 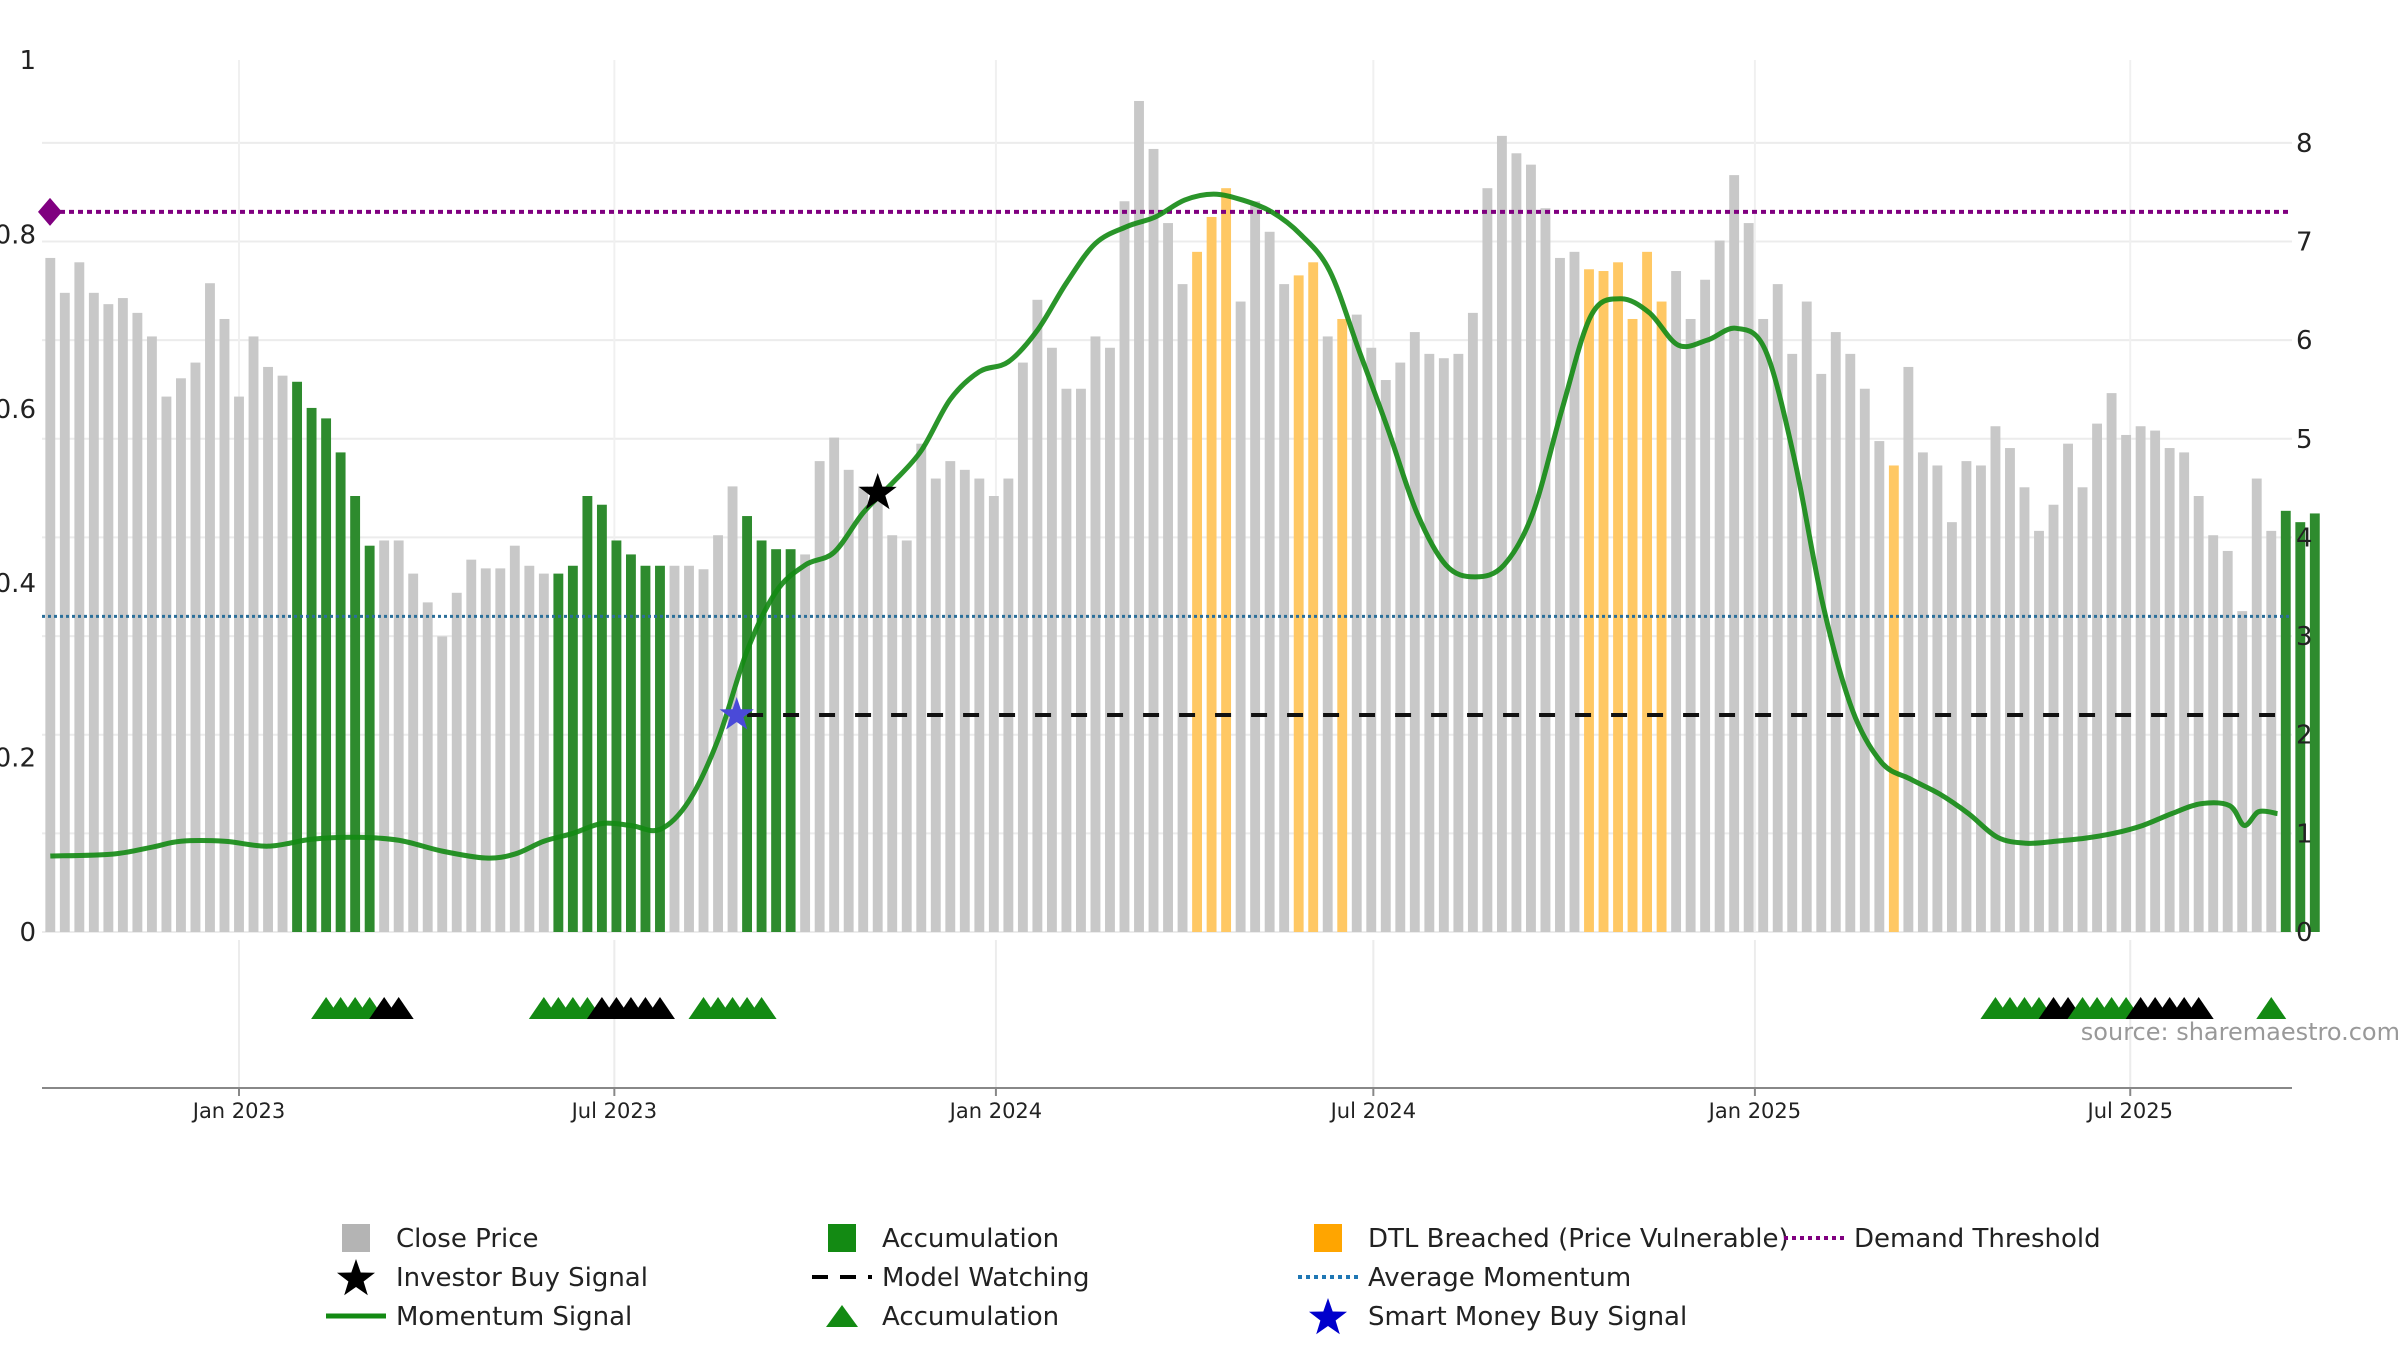 I want to click on x-tick-label: Jan 2023, so click(x=238, y=1111).